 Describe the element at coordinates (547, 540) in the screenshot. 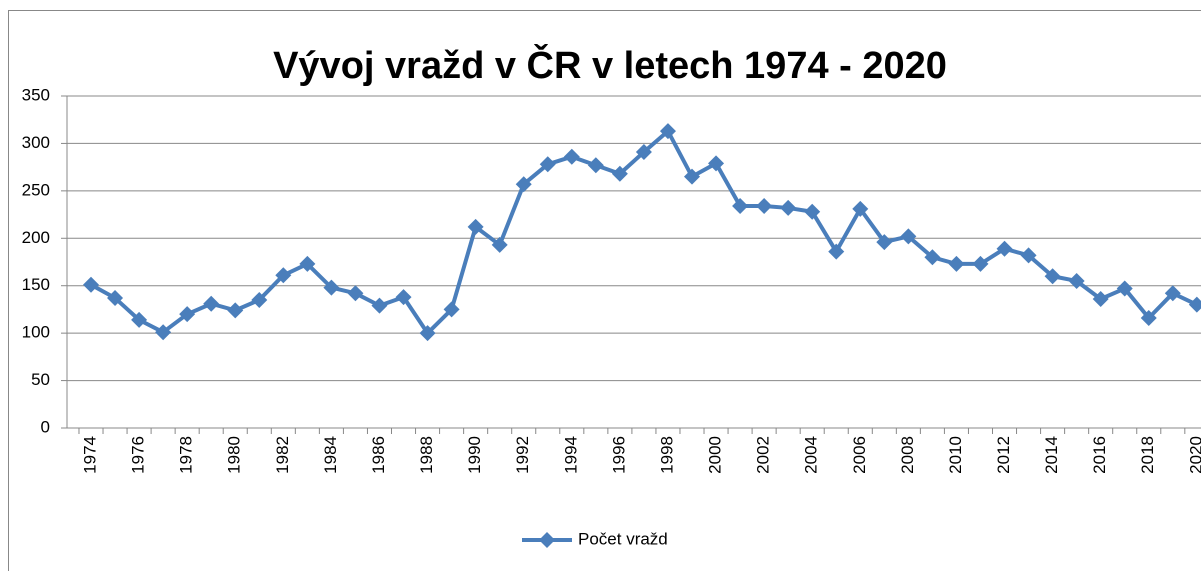

I see `legend-marker` at that location.